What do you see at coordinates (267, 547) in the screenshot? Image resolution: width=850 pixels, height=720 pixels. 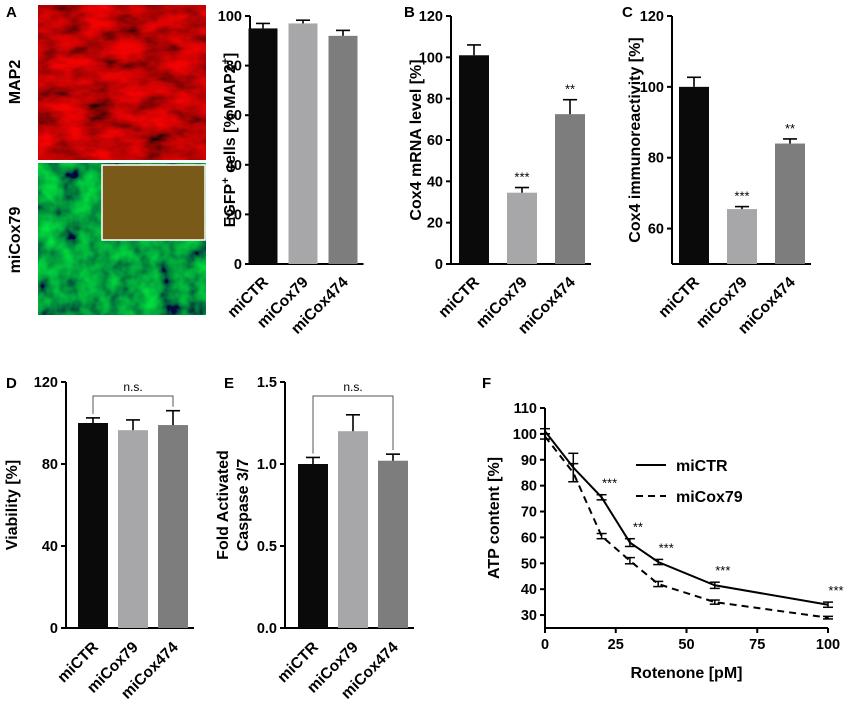 I see `y-tick-label: 0.5` at bounding box center [267, 547].